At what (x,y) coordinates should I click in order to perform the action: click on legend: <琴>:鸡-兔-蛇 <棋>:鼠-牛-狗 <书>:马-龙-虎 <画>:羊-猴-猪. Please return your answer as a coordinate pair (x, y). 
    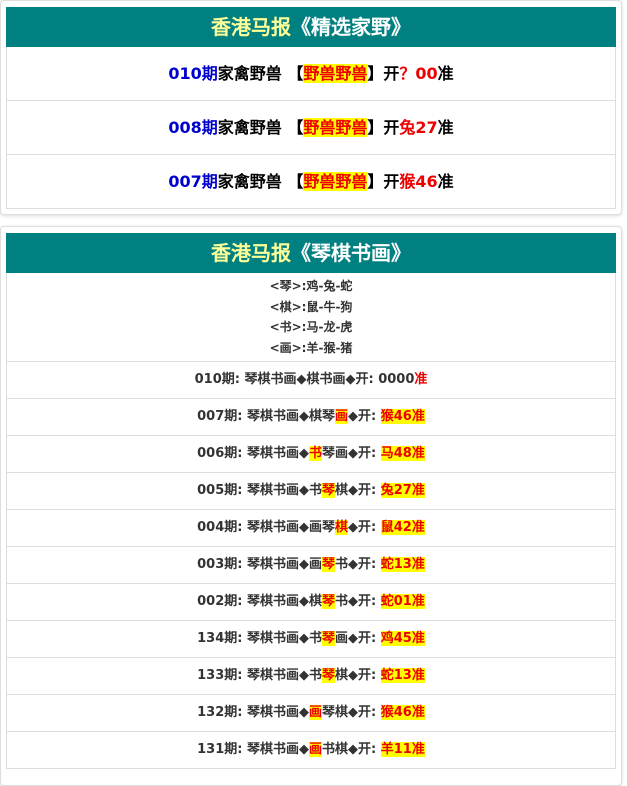
    Looking at the image, I should click on (311, 317).